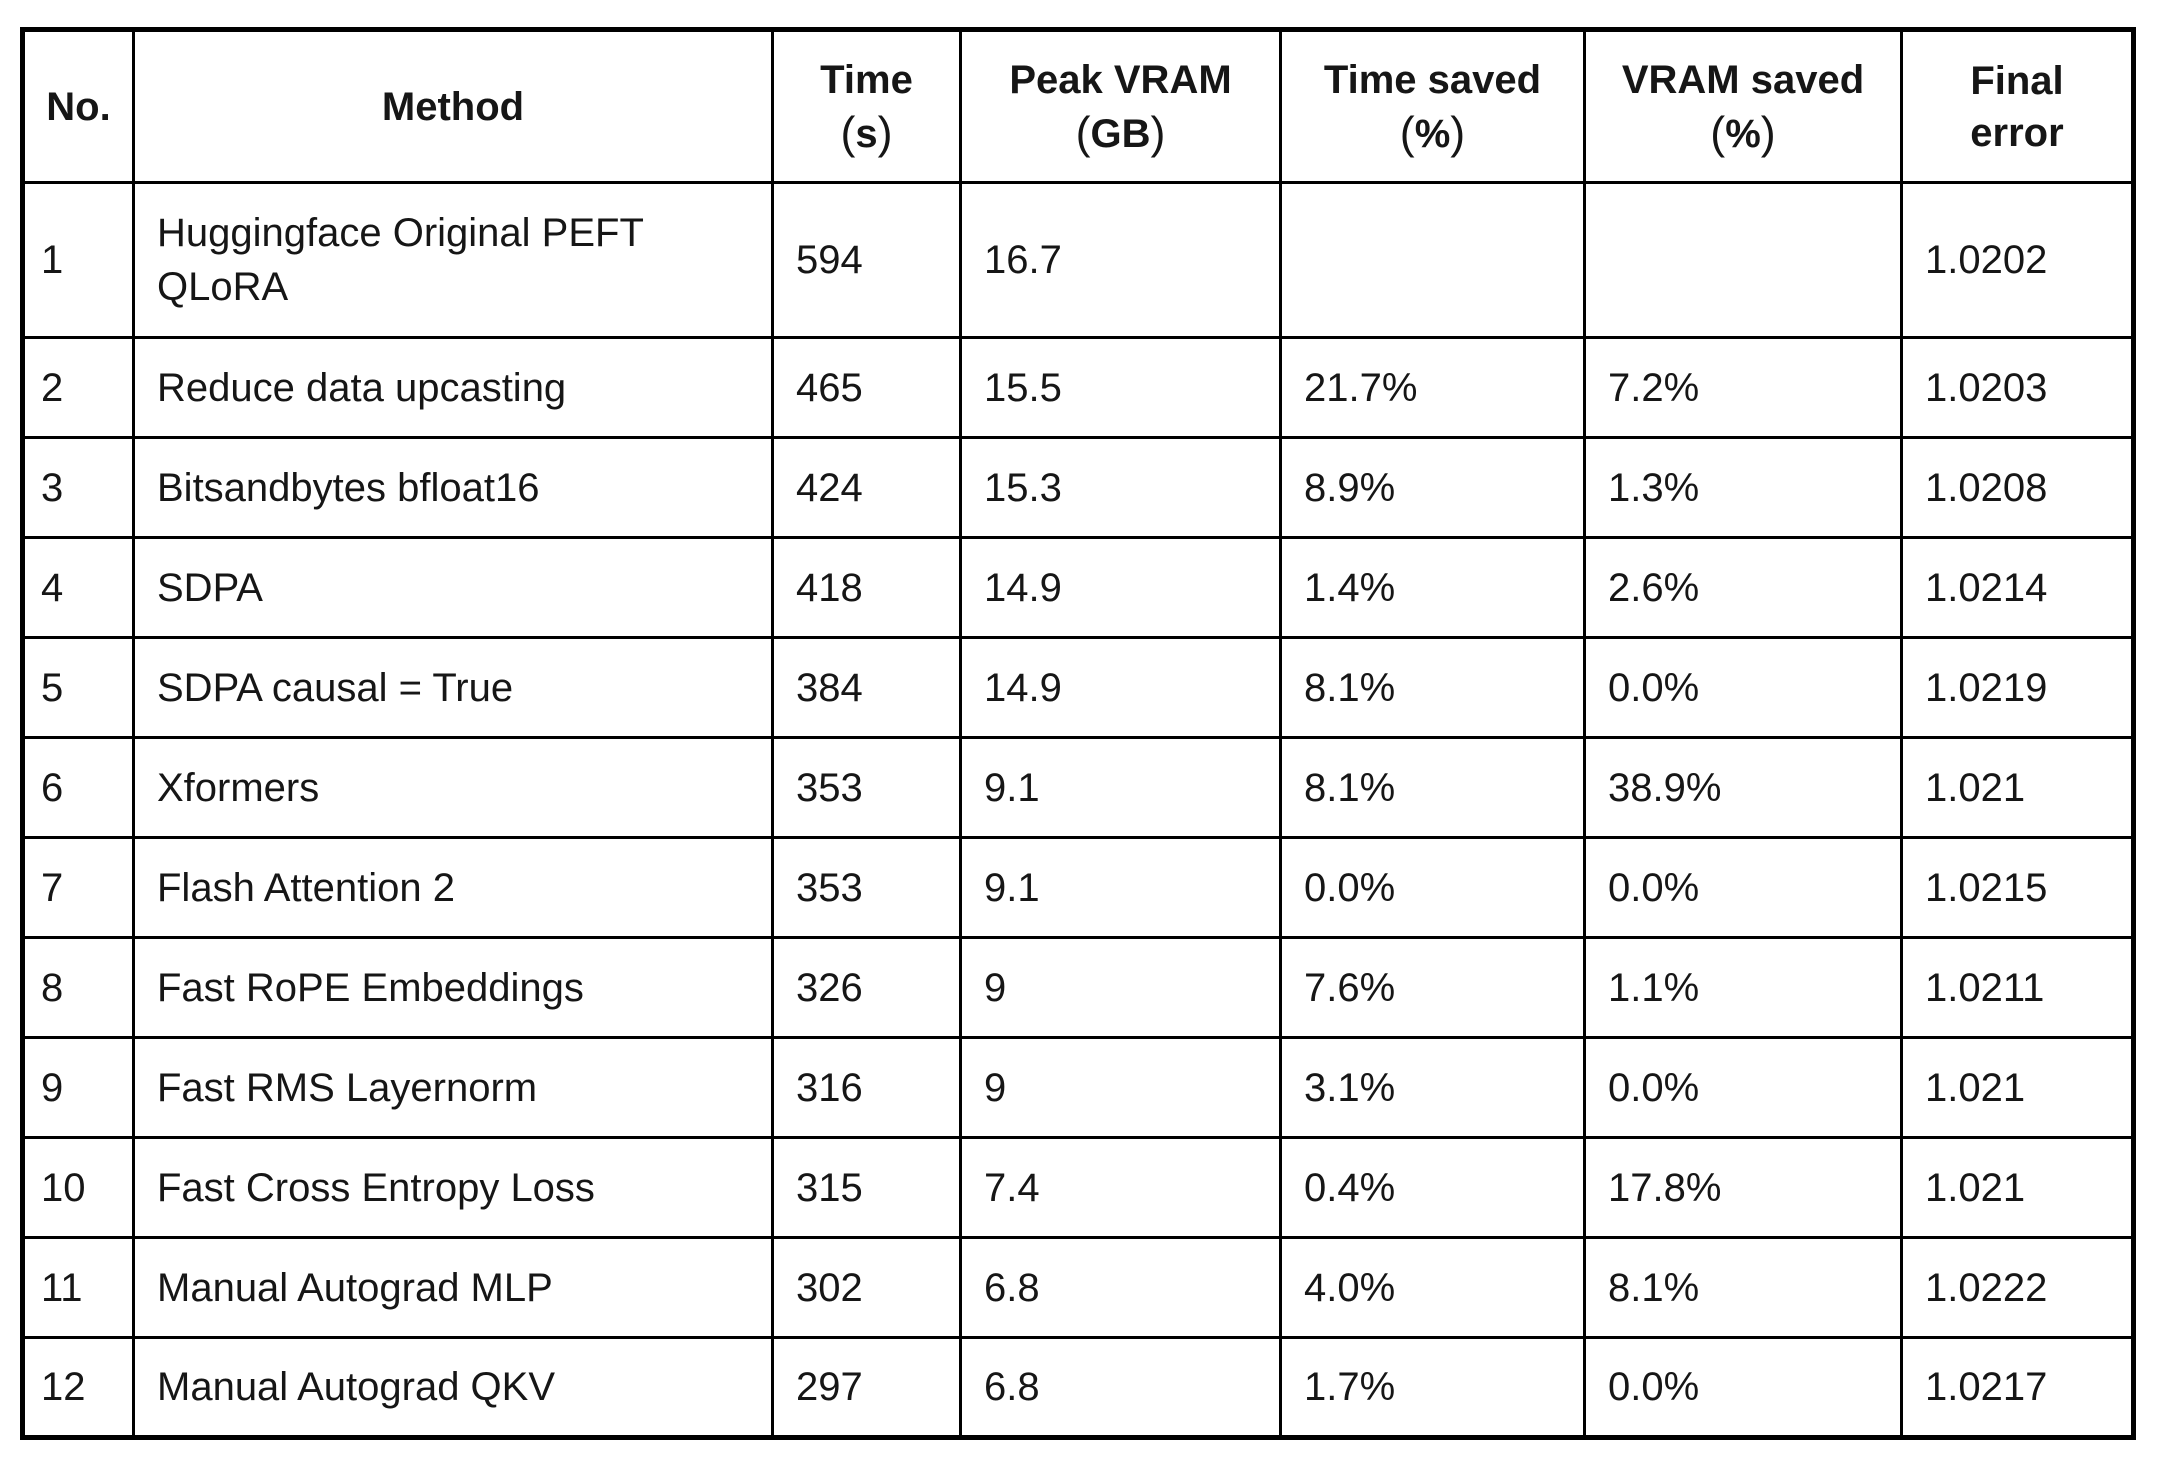  Describe the element at coordinates (2017, 887) in the screenshot. I see `cell-final-error: 1.0215` at that location.